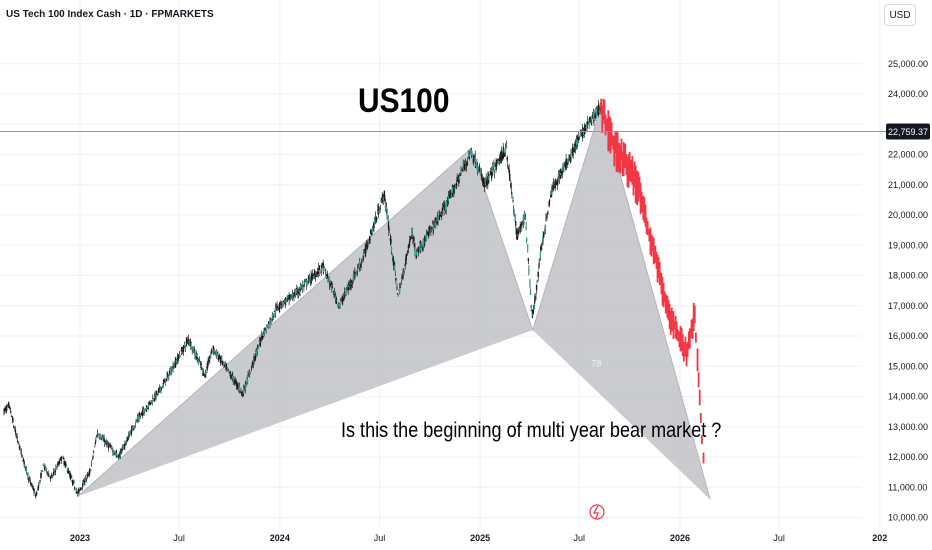 The height and width of the screenshot is (550, 932). What do you see at coordinates (908, 64) in the screenshot?
I see `y-tick-label: 25,000.00` at bounding box center [908, 64].